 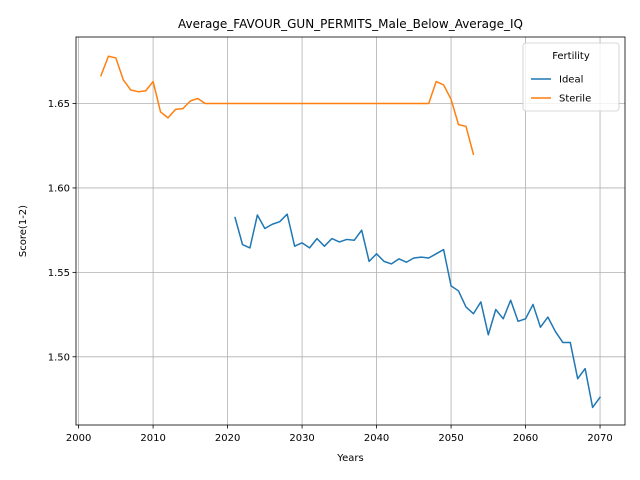 I want to click on x-tick-label: 2070, so click(x=599, y=438).